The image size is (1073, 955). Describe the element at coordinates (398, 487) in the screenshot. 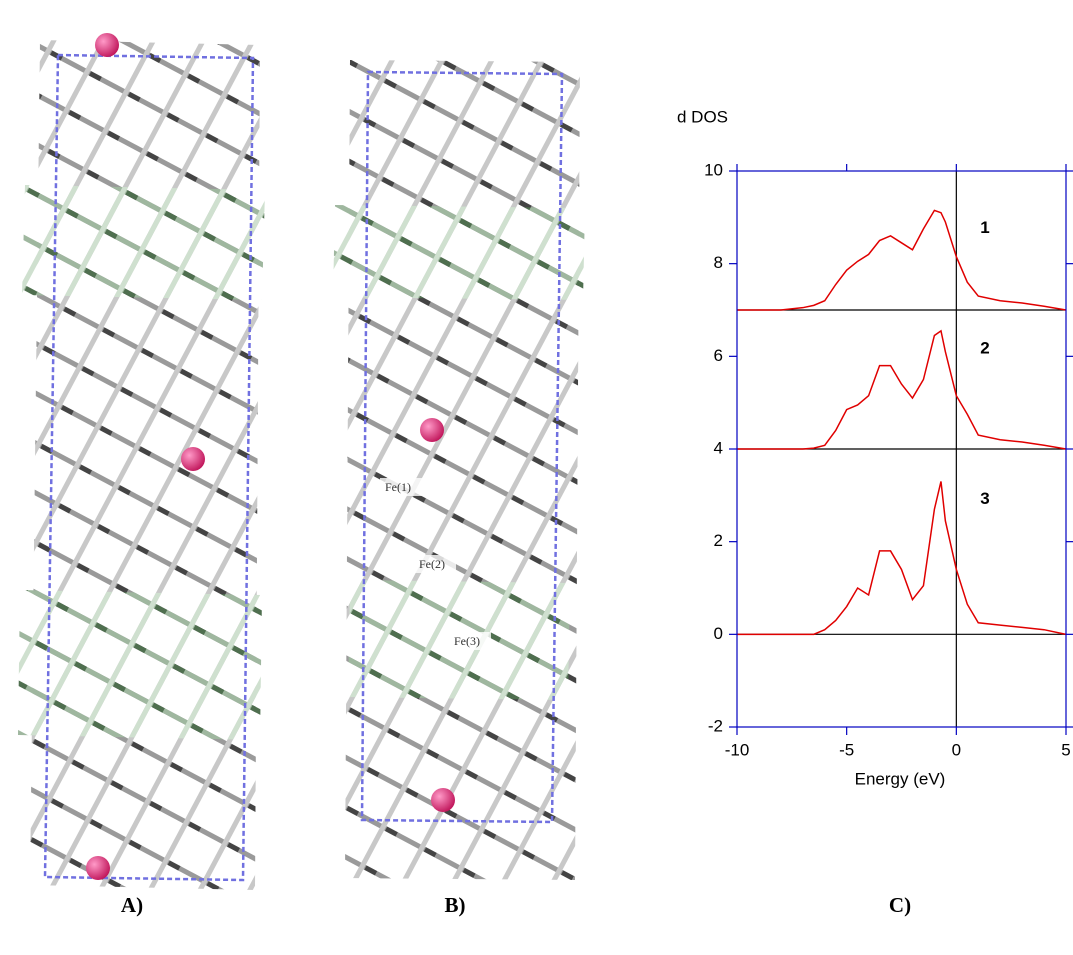

I see `atom-label: Fe(1)` at that location.